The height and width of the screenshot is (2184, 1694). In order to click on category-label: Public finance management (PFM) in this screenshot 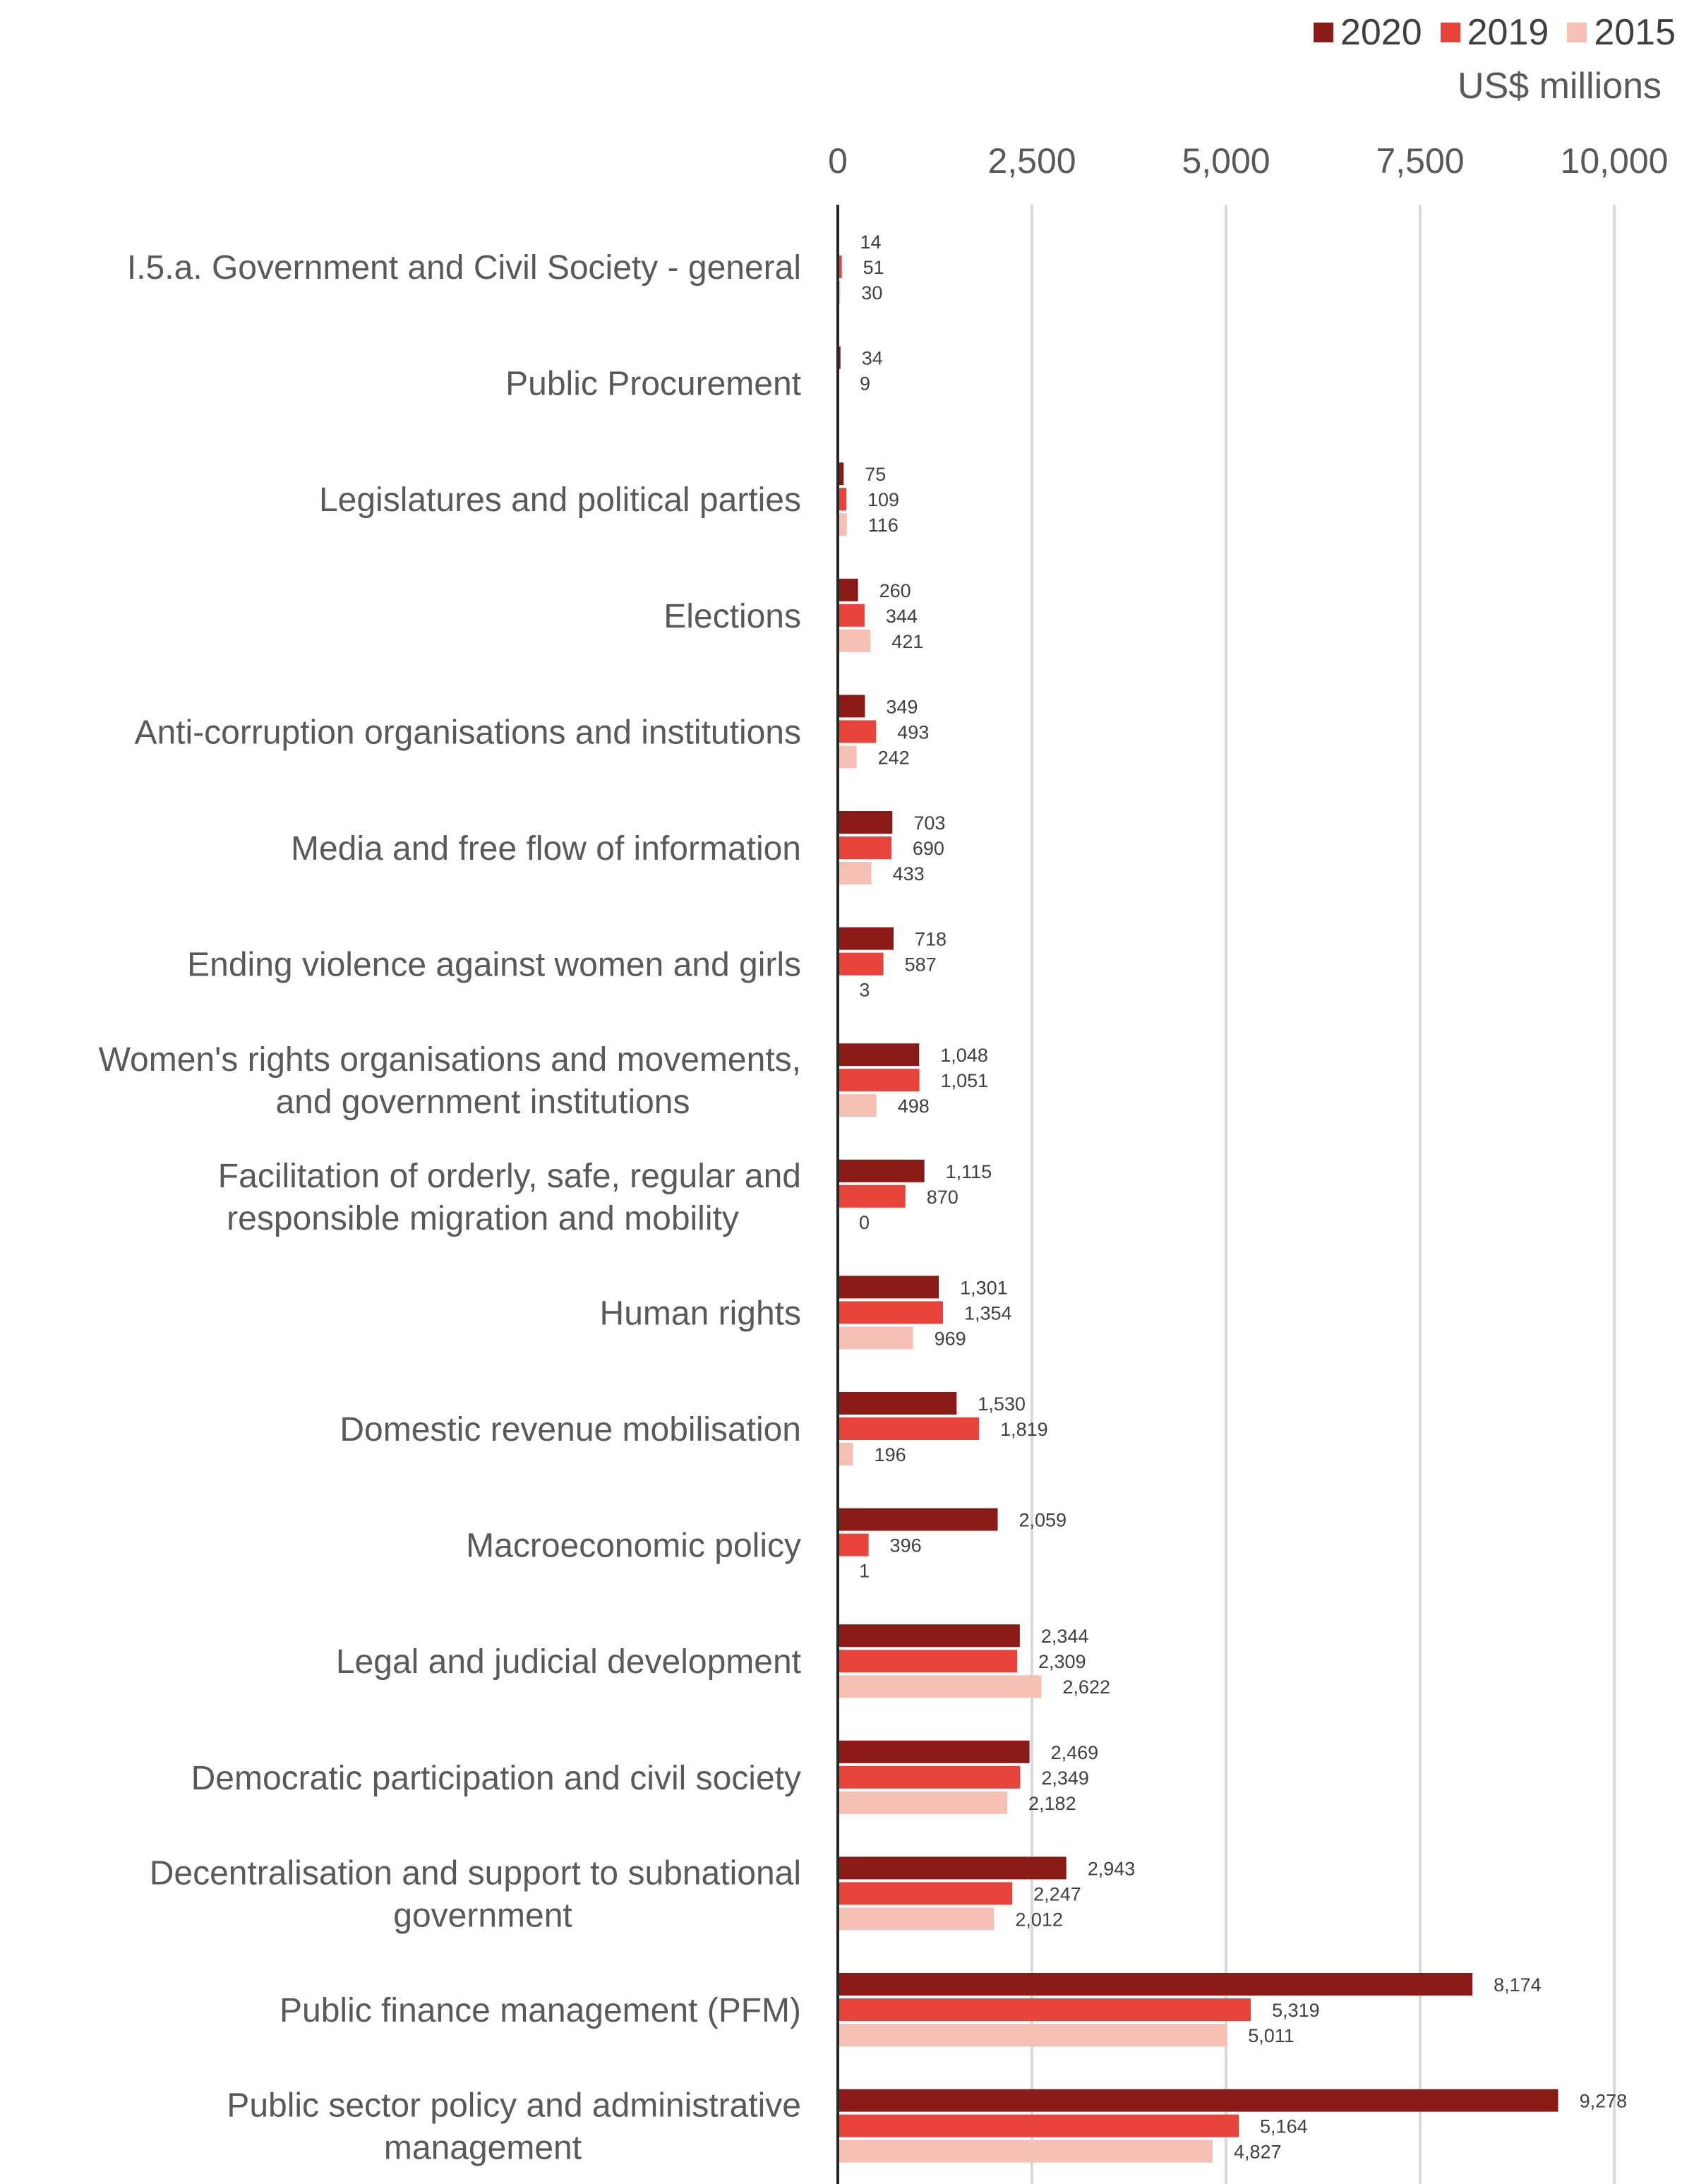, I will do `click(540, 2011)`.